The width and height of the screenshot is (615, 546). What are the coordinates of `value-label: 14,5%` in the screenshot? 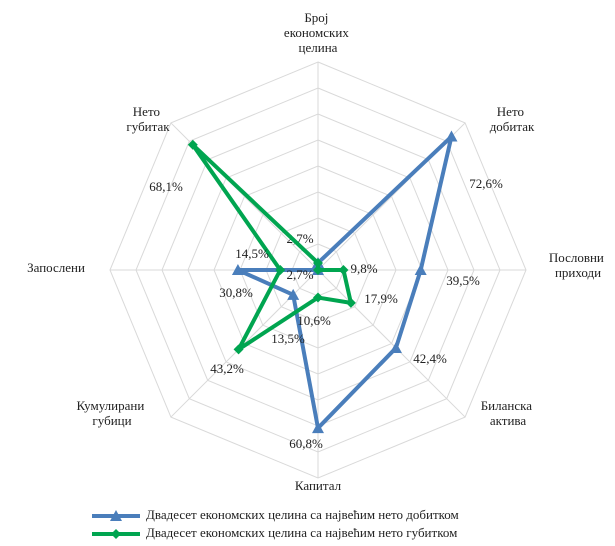 It's located at (252, 253).